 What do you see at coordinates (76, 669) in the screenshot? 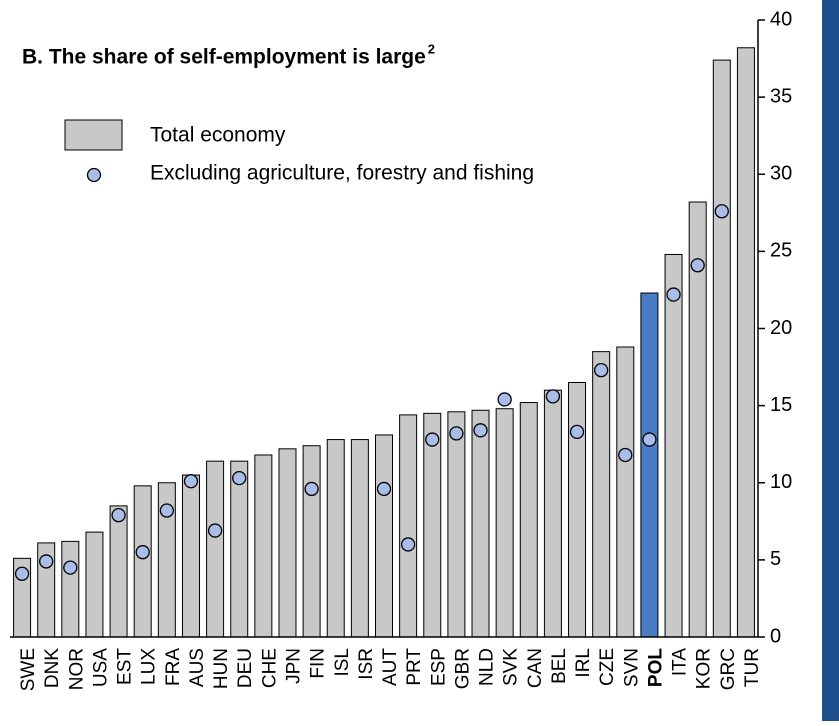
I see `x-tick-label: NOR` at bounding box center [76, 669].